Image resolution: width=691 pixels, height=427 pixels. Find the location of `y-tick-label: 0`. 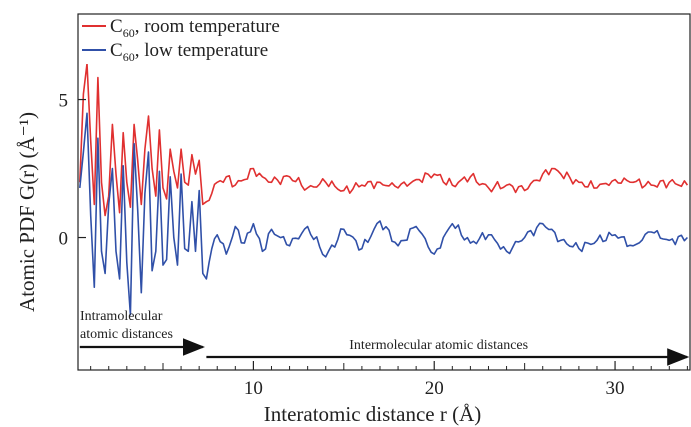

y-tick-label: 0 is located at coordinates (64, 239).